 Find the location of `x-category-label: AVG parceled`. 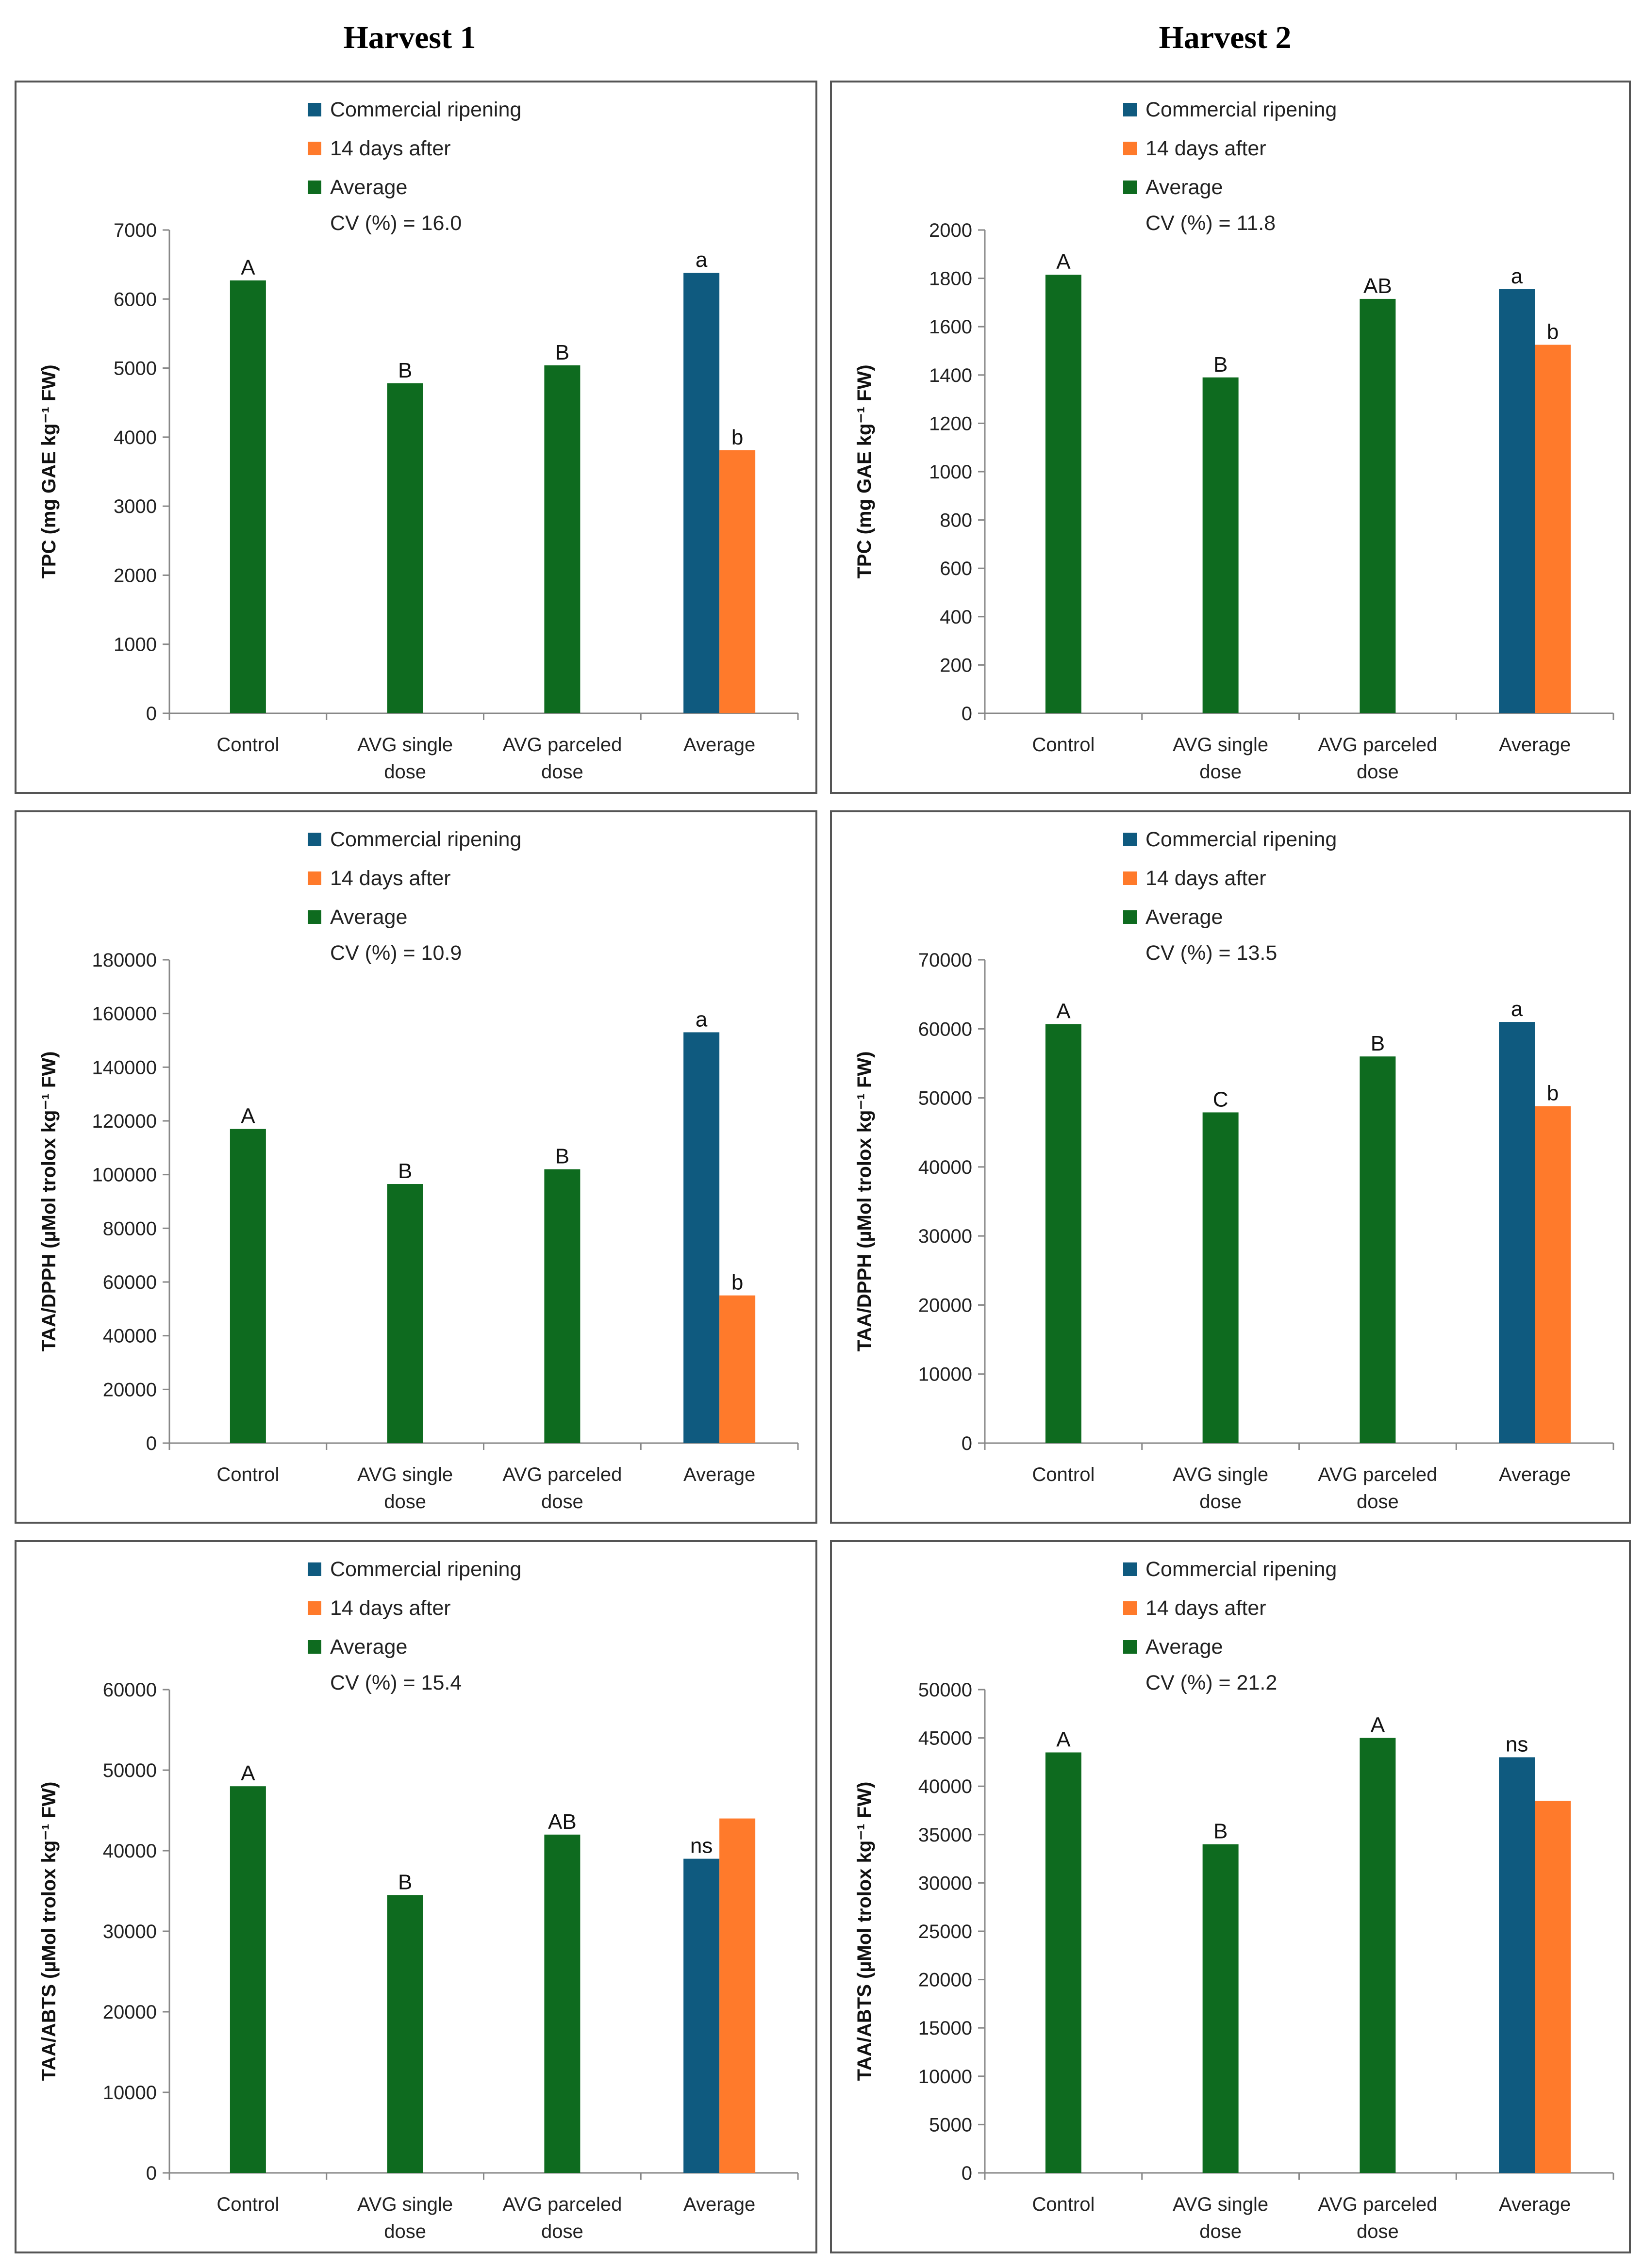

x-category-label: AVG parceled is located at coordinates (562, 745).